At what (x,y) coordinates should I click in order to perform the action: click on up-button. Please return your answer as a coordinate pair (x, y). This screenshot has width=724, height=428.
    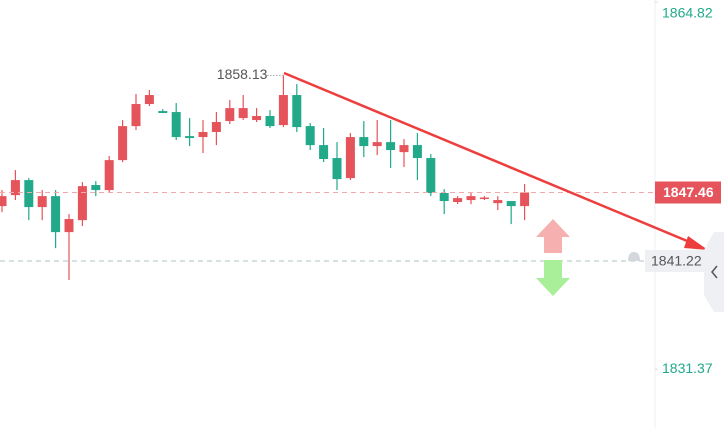
    Looking at the image, I should click on (553, 236).